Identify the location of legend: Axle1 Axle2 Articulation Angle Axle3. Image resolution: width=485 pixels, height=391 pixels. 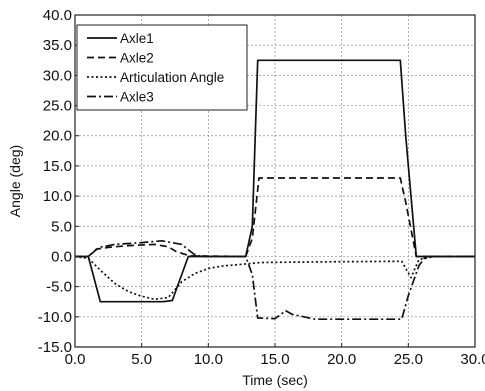
(162, 67).